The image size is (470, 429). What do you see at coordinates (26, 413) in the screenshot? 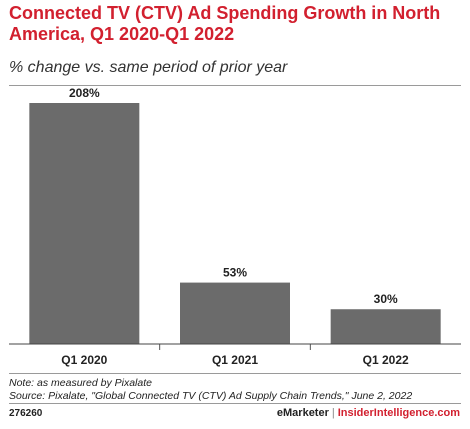
I see `chart-id: 276260` at bounding box center [26, 413].